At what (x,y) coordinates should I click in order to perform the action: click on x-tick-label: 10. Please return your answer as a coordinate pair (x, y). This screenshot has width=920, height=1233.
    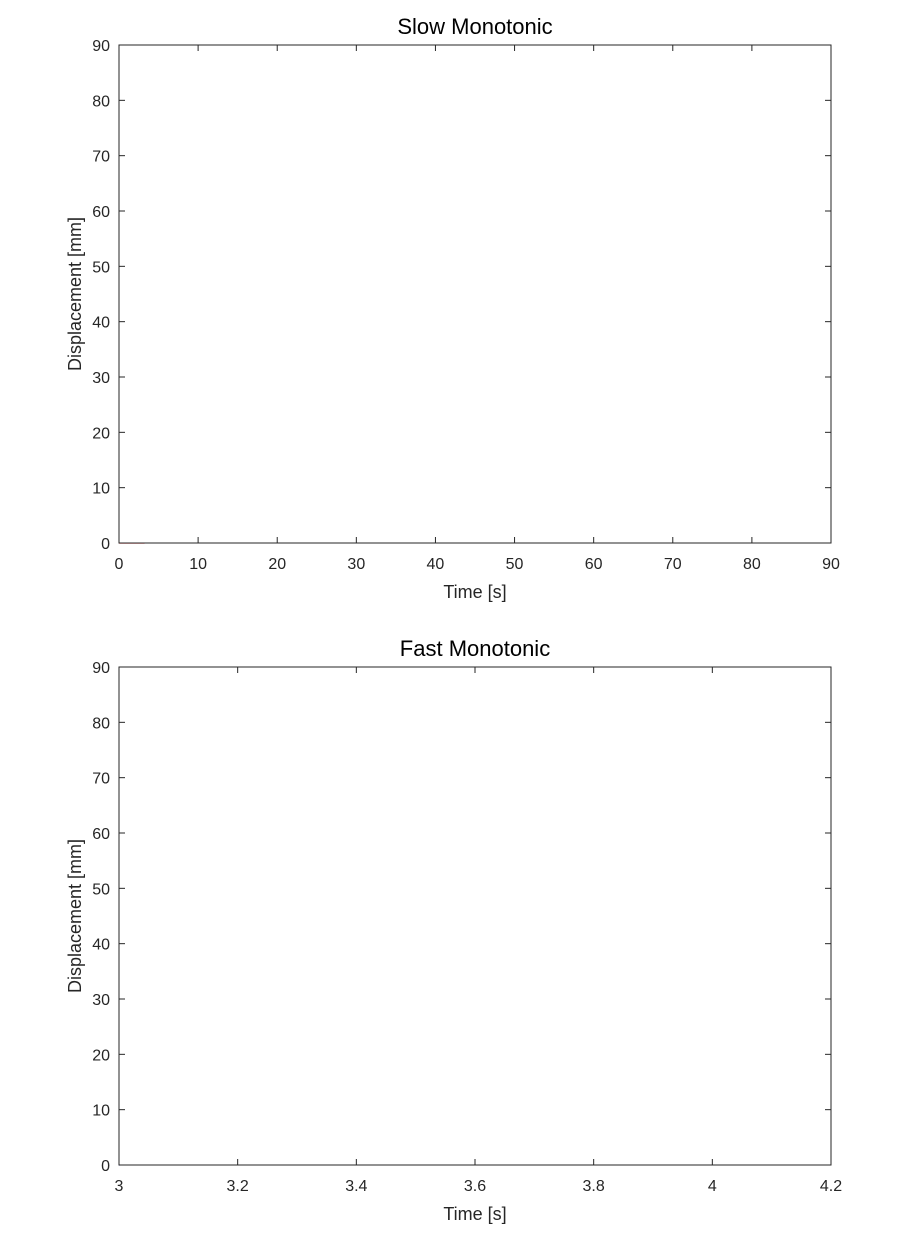
    Looking at the image, I should click on (198, 564).